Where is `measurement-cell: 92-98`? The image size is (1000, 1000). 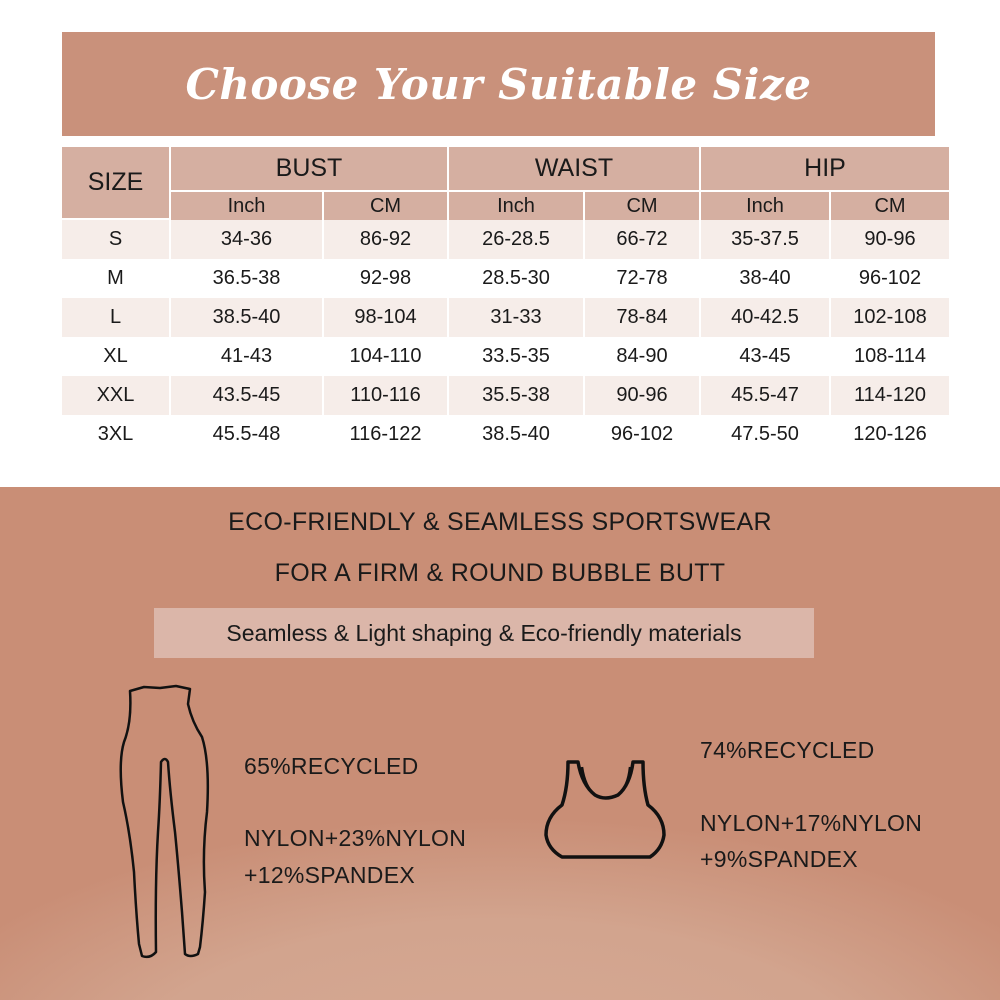 measurement-cell: 92-98 is located at coordinates (385, 278).